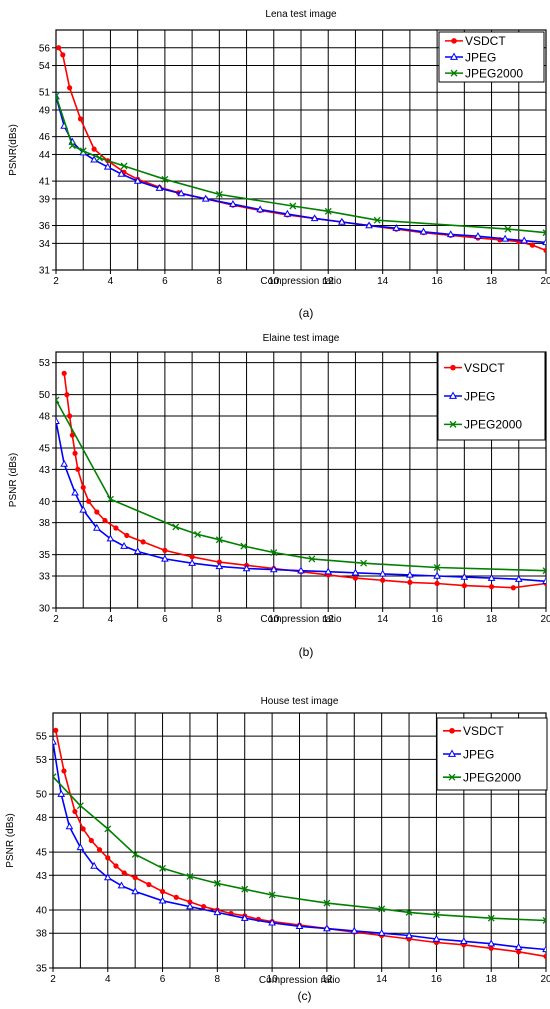 The image size is (550, 1009). What do you see at coordinates (300, 980) in the screenshot?
I see `x-axis-label: Compression ratio` at bounding box center [300, 980].